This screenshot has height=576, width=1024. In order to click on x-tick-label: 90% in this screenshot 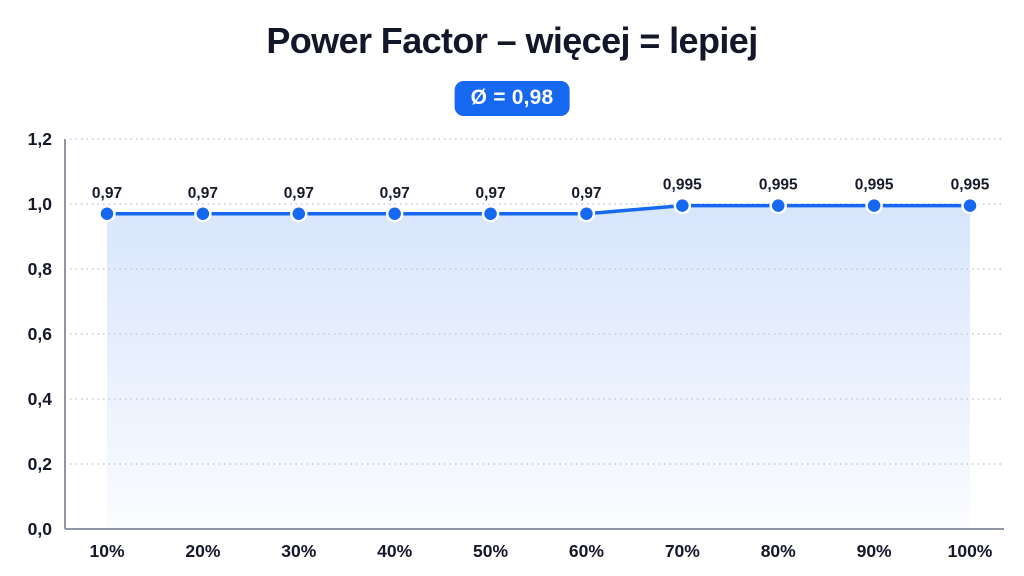, I will do `click(874, 551)`.